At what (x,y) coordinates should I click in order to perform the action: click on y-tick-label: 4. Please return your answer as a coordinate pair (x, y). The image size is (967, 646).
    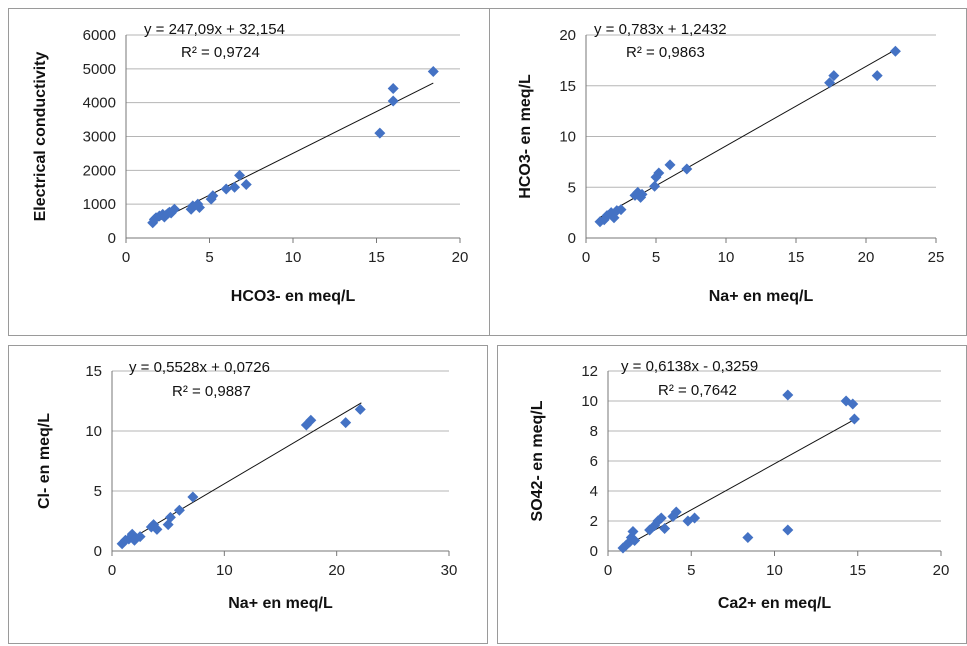
    Looking at the image, I should click on (594, 491).